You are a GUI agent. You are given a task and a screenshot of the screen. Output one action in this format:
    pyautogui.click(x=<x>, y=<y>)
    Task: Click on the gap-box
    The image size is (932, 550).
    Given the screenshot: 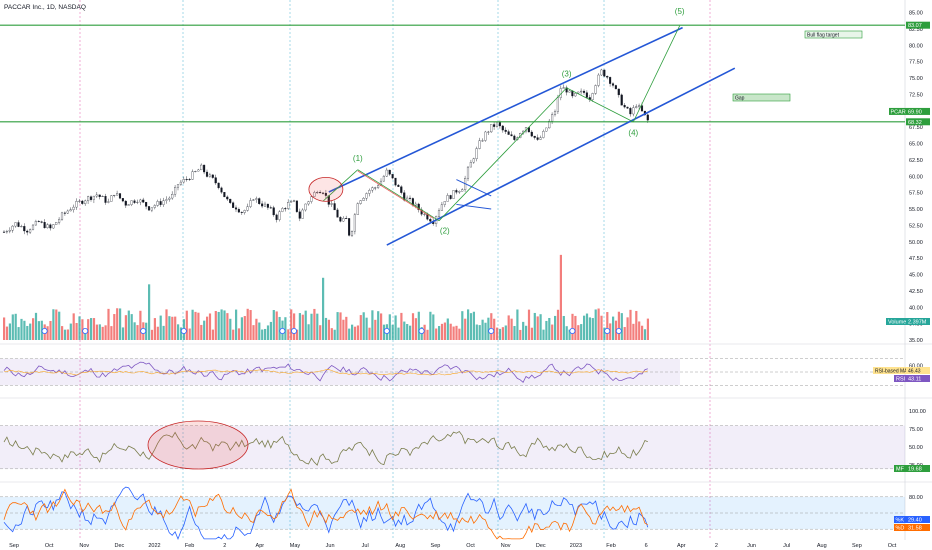 What is the action you would take?
    pyautogui.click(x=761, y=97)
    